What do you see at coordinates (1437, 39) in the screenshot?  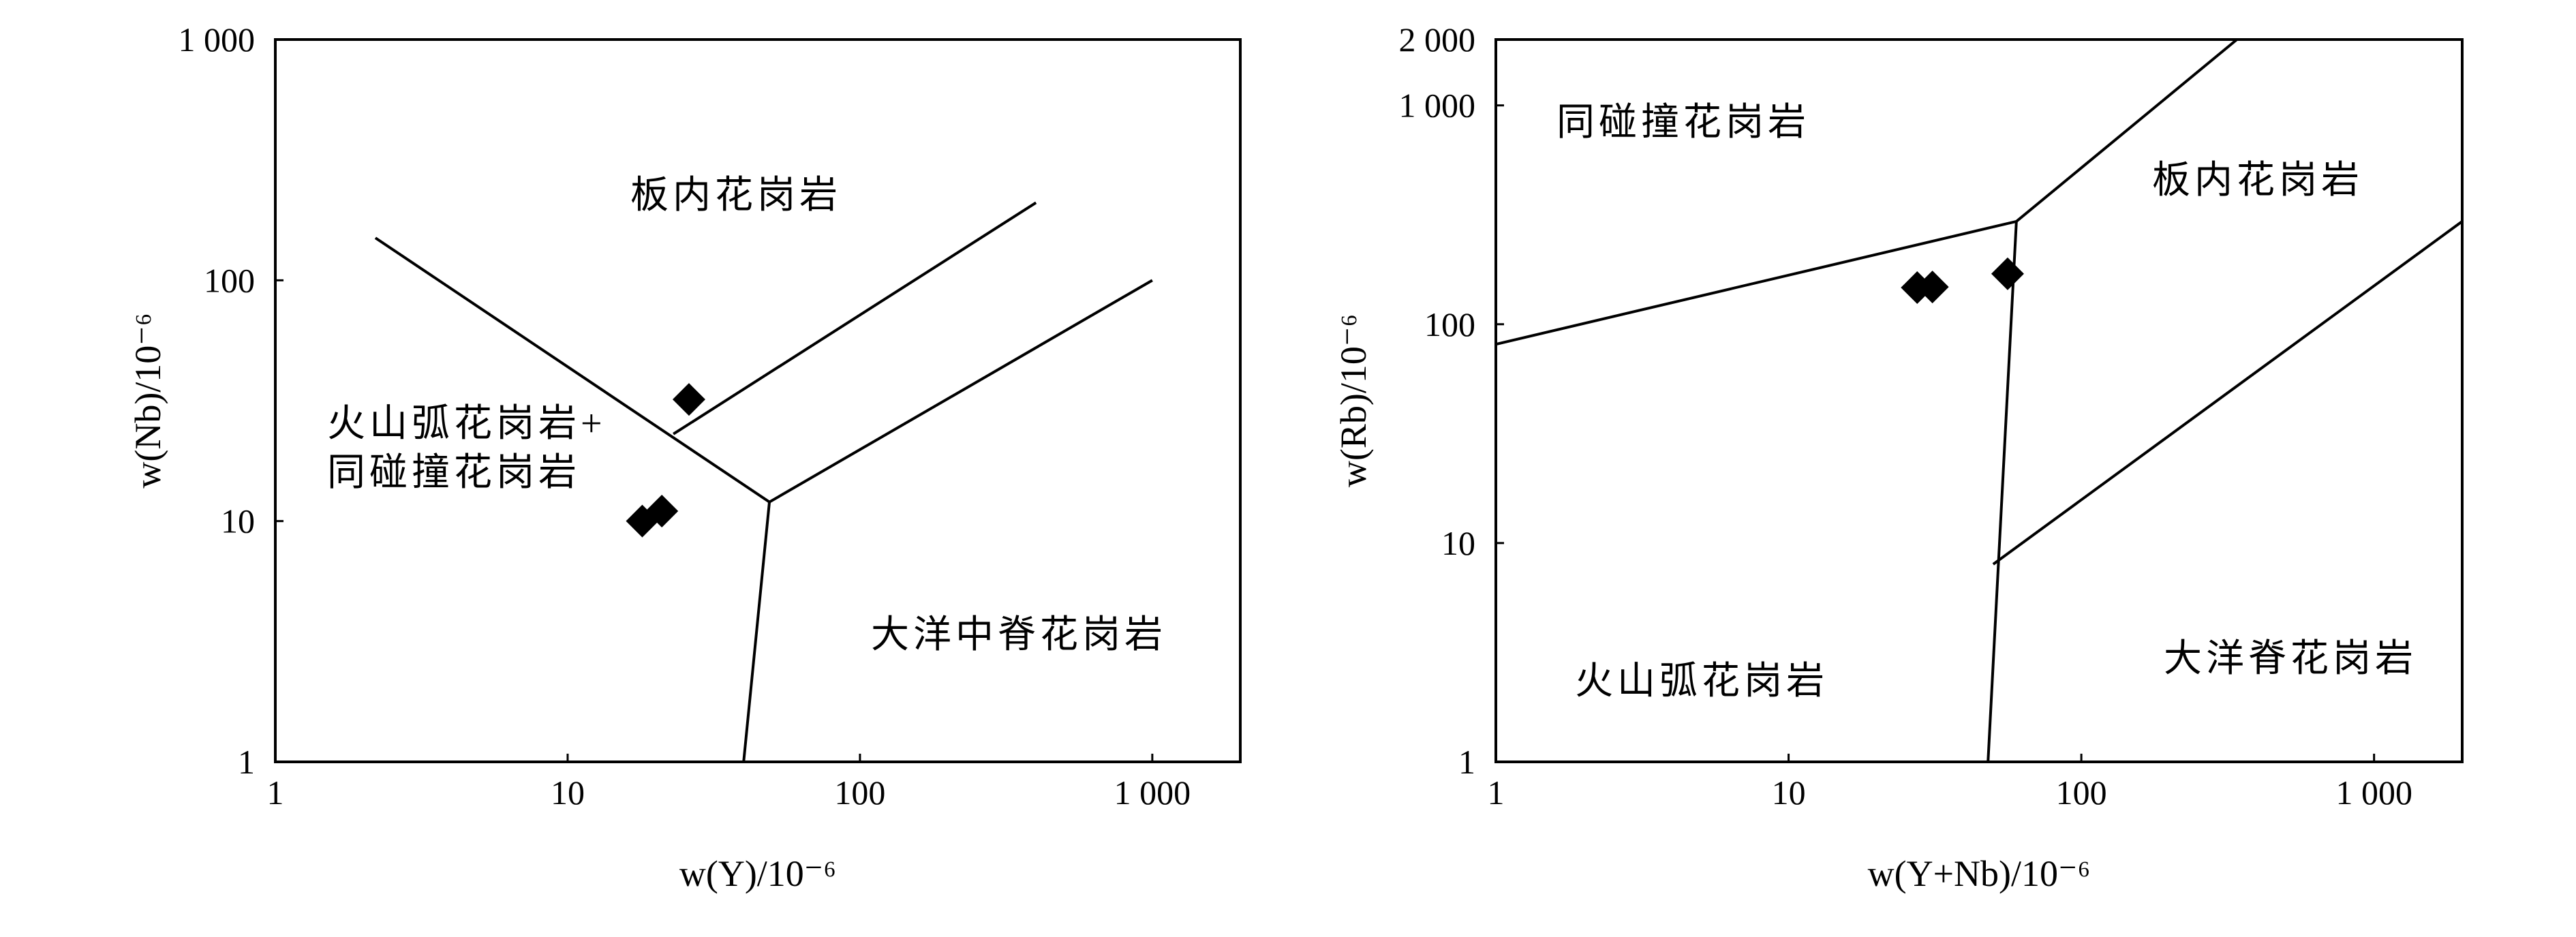 I see `y-tick-label: 2 000` at bounding box center [1437, 39].